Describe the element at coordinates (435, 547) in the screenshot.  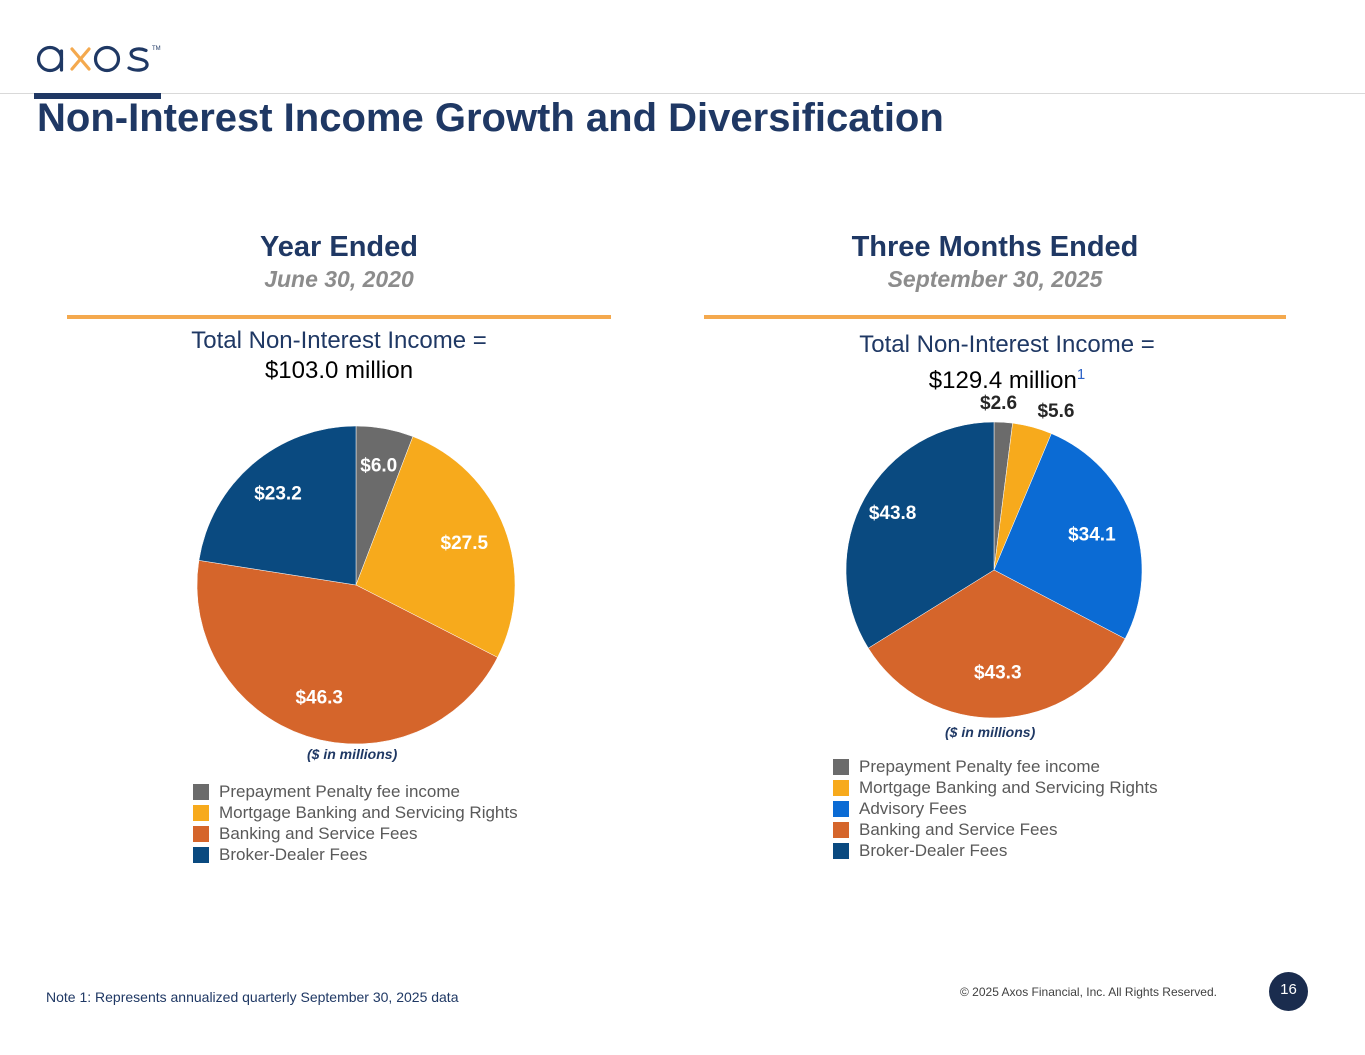
I see `left-slice-mortgage-banking-and-servicing-rights` at that location.